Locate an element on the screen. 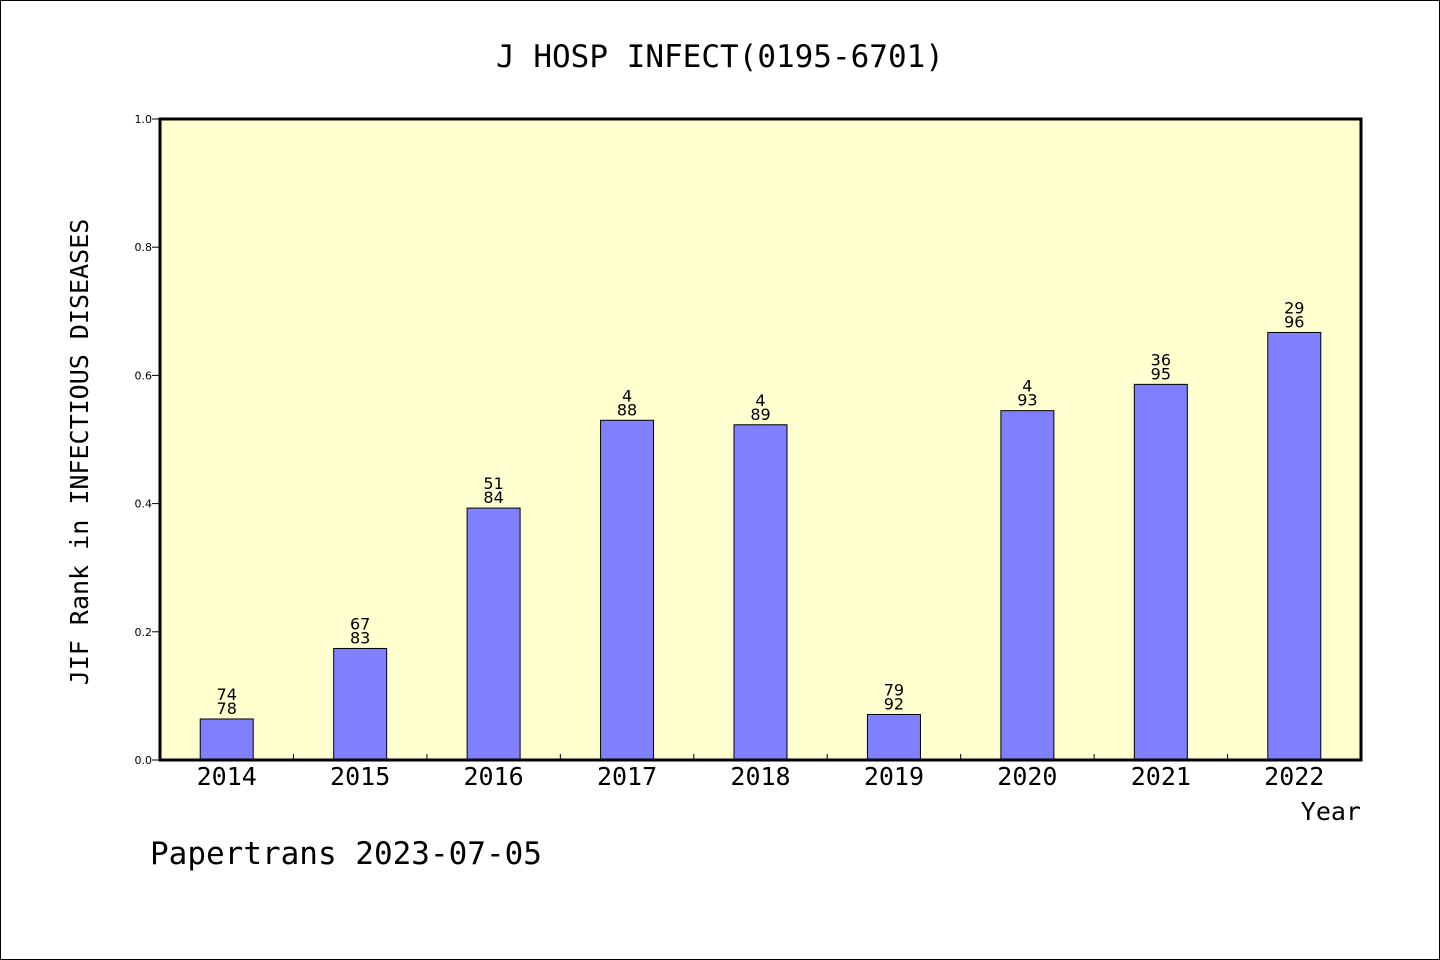 The width and height of the screenshot is (1440, 960). x-axis: 2014 2015 2016 2017 2018 2019 2020 2021 2022 is located at coordinates (760, 772).